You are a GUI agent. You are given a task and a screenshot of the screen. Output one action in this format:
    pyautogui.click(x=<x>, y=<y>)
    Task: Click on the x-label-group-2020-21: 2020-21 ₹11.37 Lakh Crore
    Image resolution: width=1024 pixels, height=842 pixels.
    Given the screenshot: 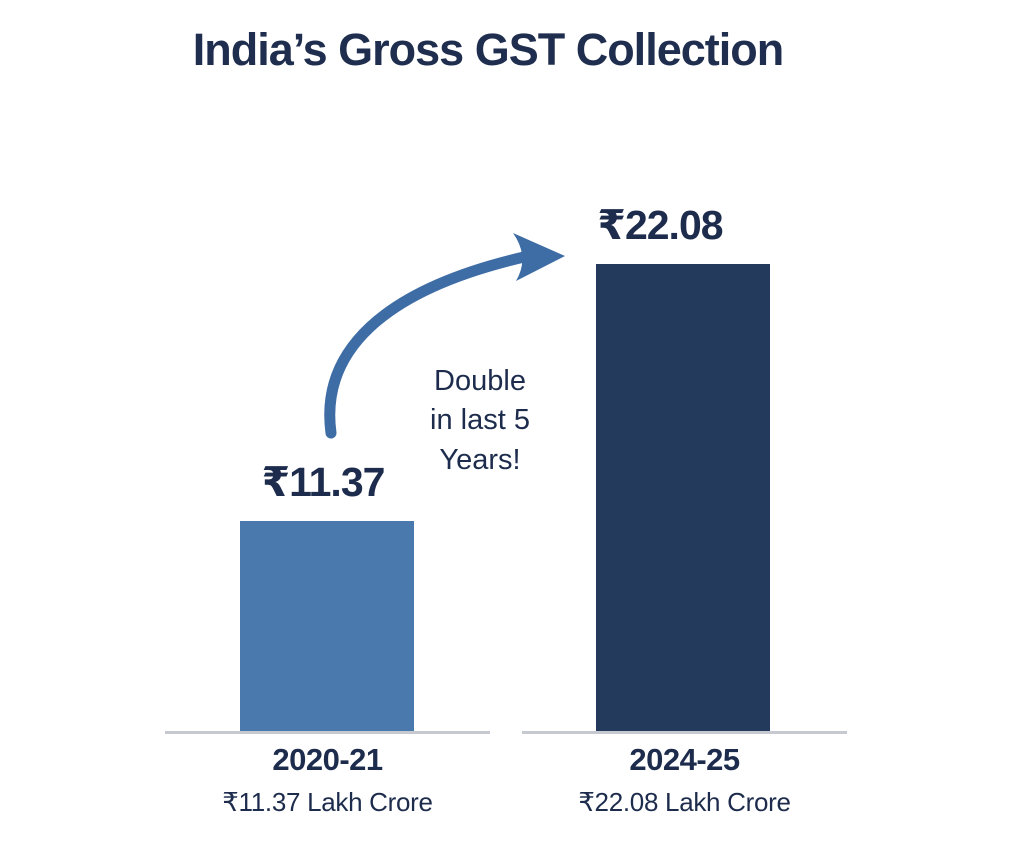 What is the action you would take?
    pyautogui.click(x=327, y=780)
    